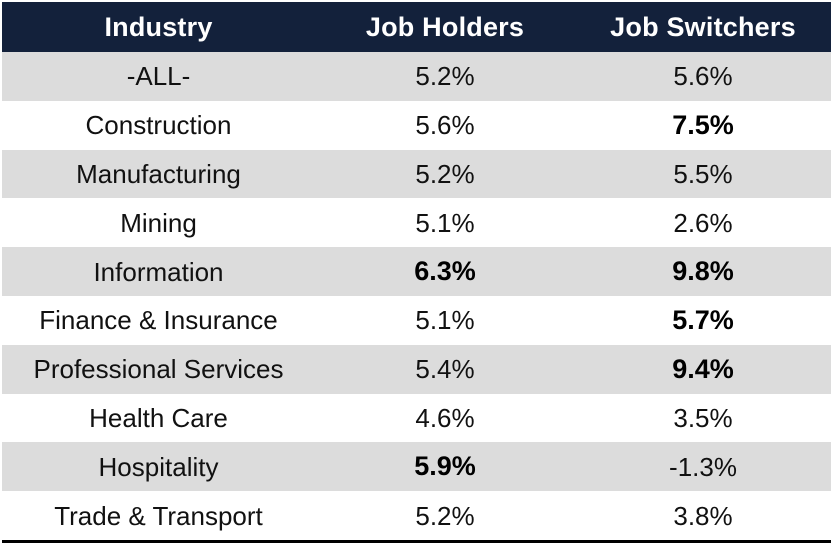 The height and width of the screenshot is (550, 833). What do you see at coordinates (703, 369) in the screenshot?
I see `cell-job-switchers: 9.4%` at bounding box center [703, 369].